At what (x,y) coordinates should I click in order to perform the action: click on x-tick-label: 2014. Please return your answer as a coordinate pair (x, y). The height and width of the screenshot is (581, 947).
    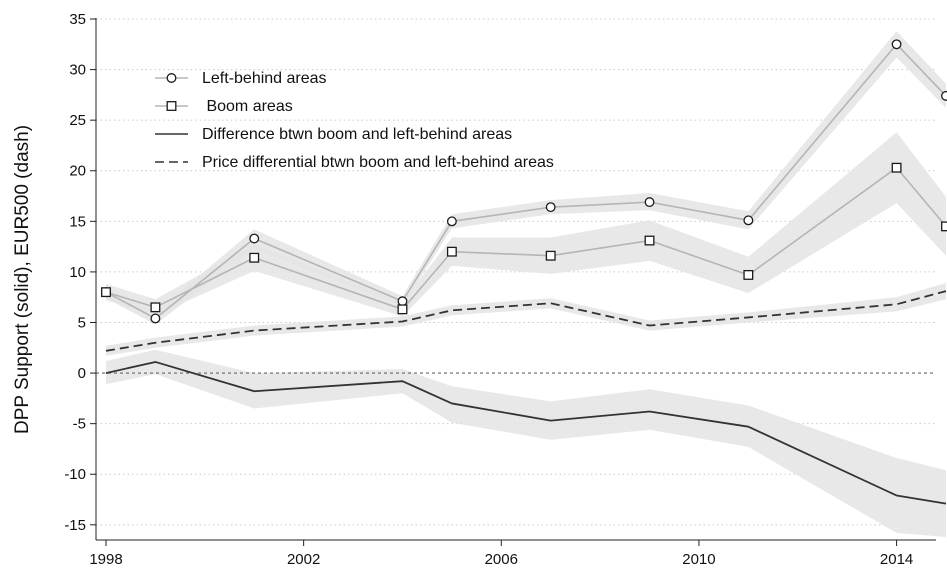
    Looking at the image, I should click on (896, 559).